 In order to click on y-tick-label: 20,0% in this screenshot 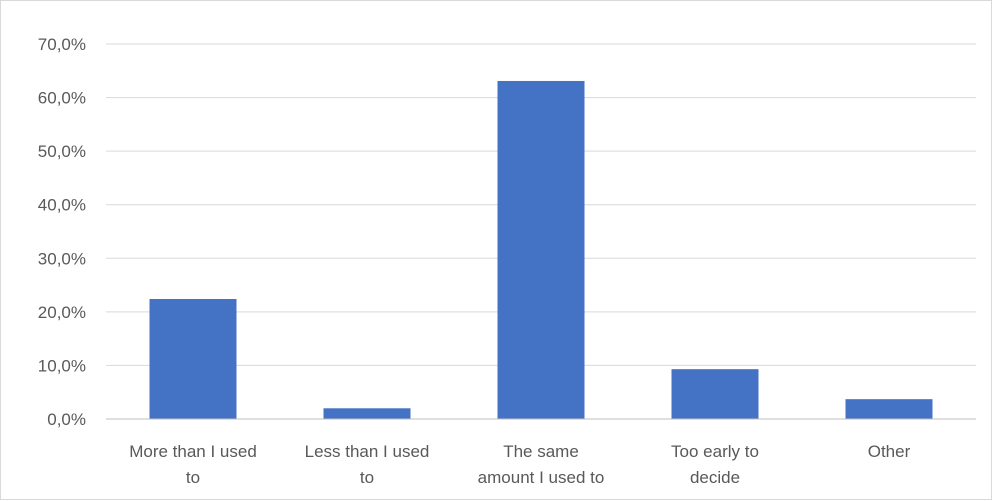, I will do `click(62, 312)`.